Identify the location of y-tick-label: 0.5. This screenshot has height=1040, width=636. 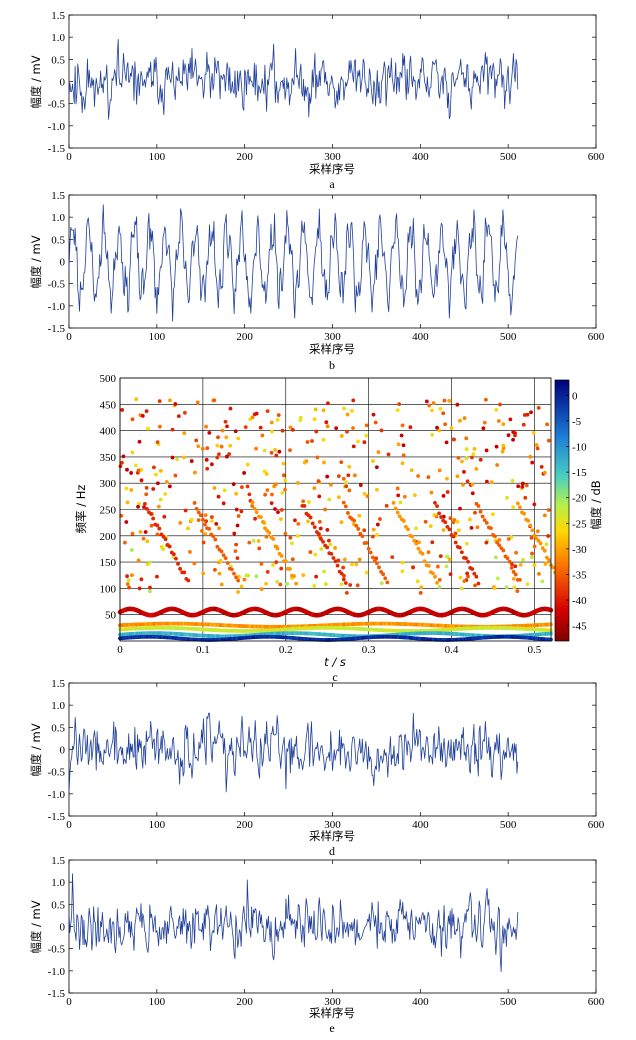
(58, 728).